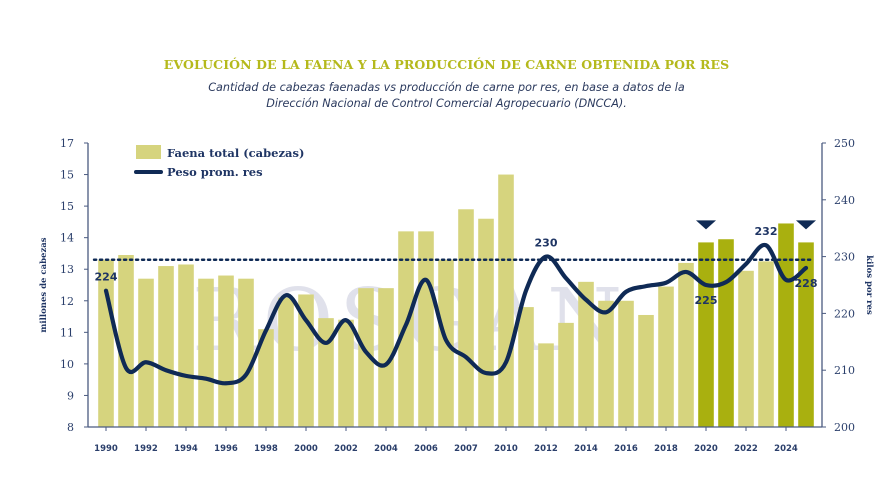  Describe the element at coordinates (67, 332) in the screenshot. I see `y-left-tick-label: 11` at that location.